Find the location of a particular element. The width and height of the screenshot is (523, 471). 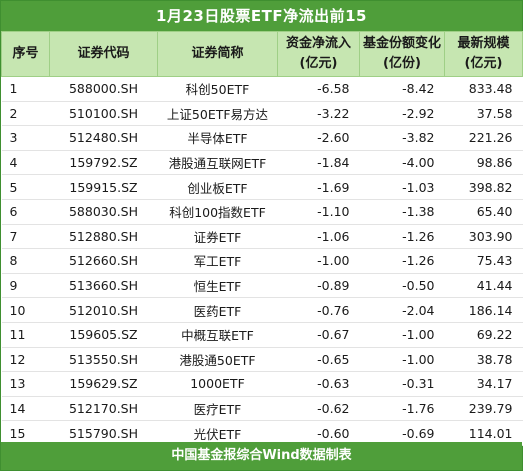

table-row: 13 159629.SZ 1000ETF -0.63 -0.31 34.17 is located at coordinates (262, 384).